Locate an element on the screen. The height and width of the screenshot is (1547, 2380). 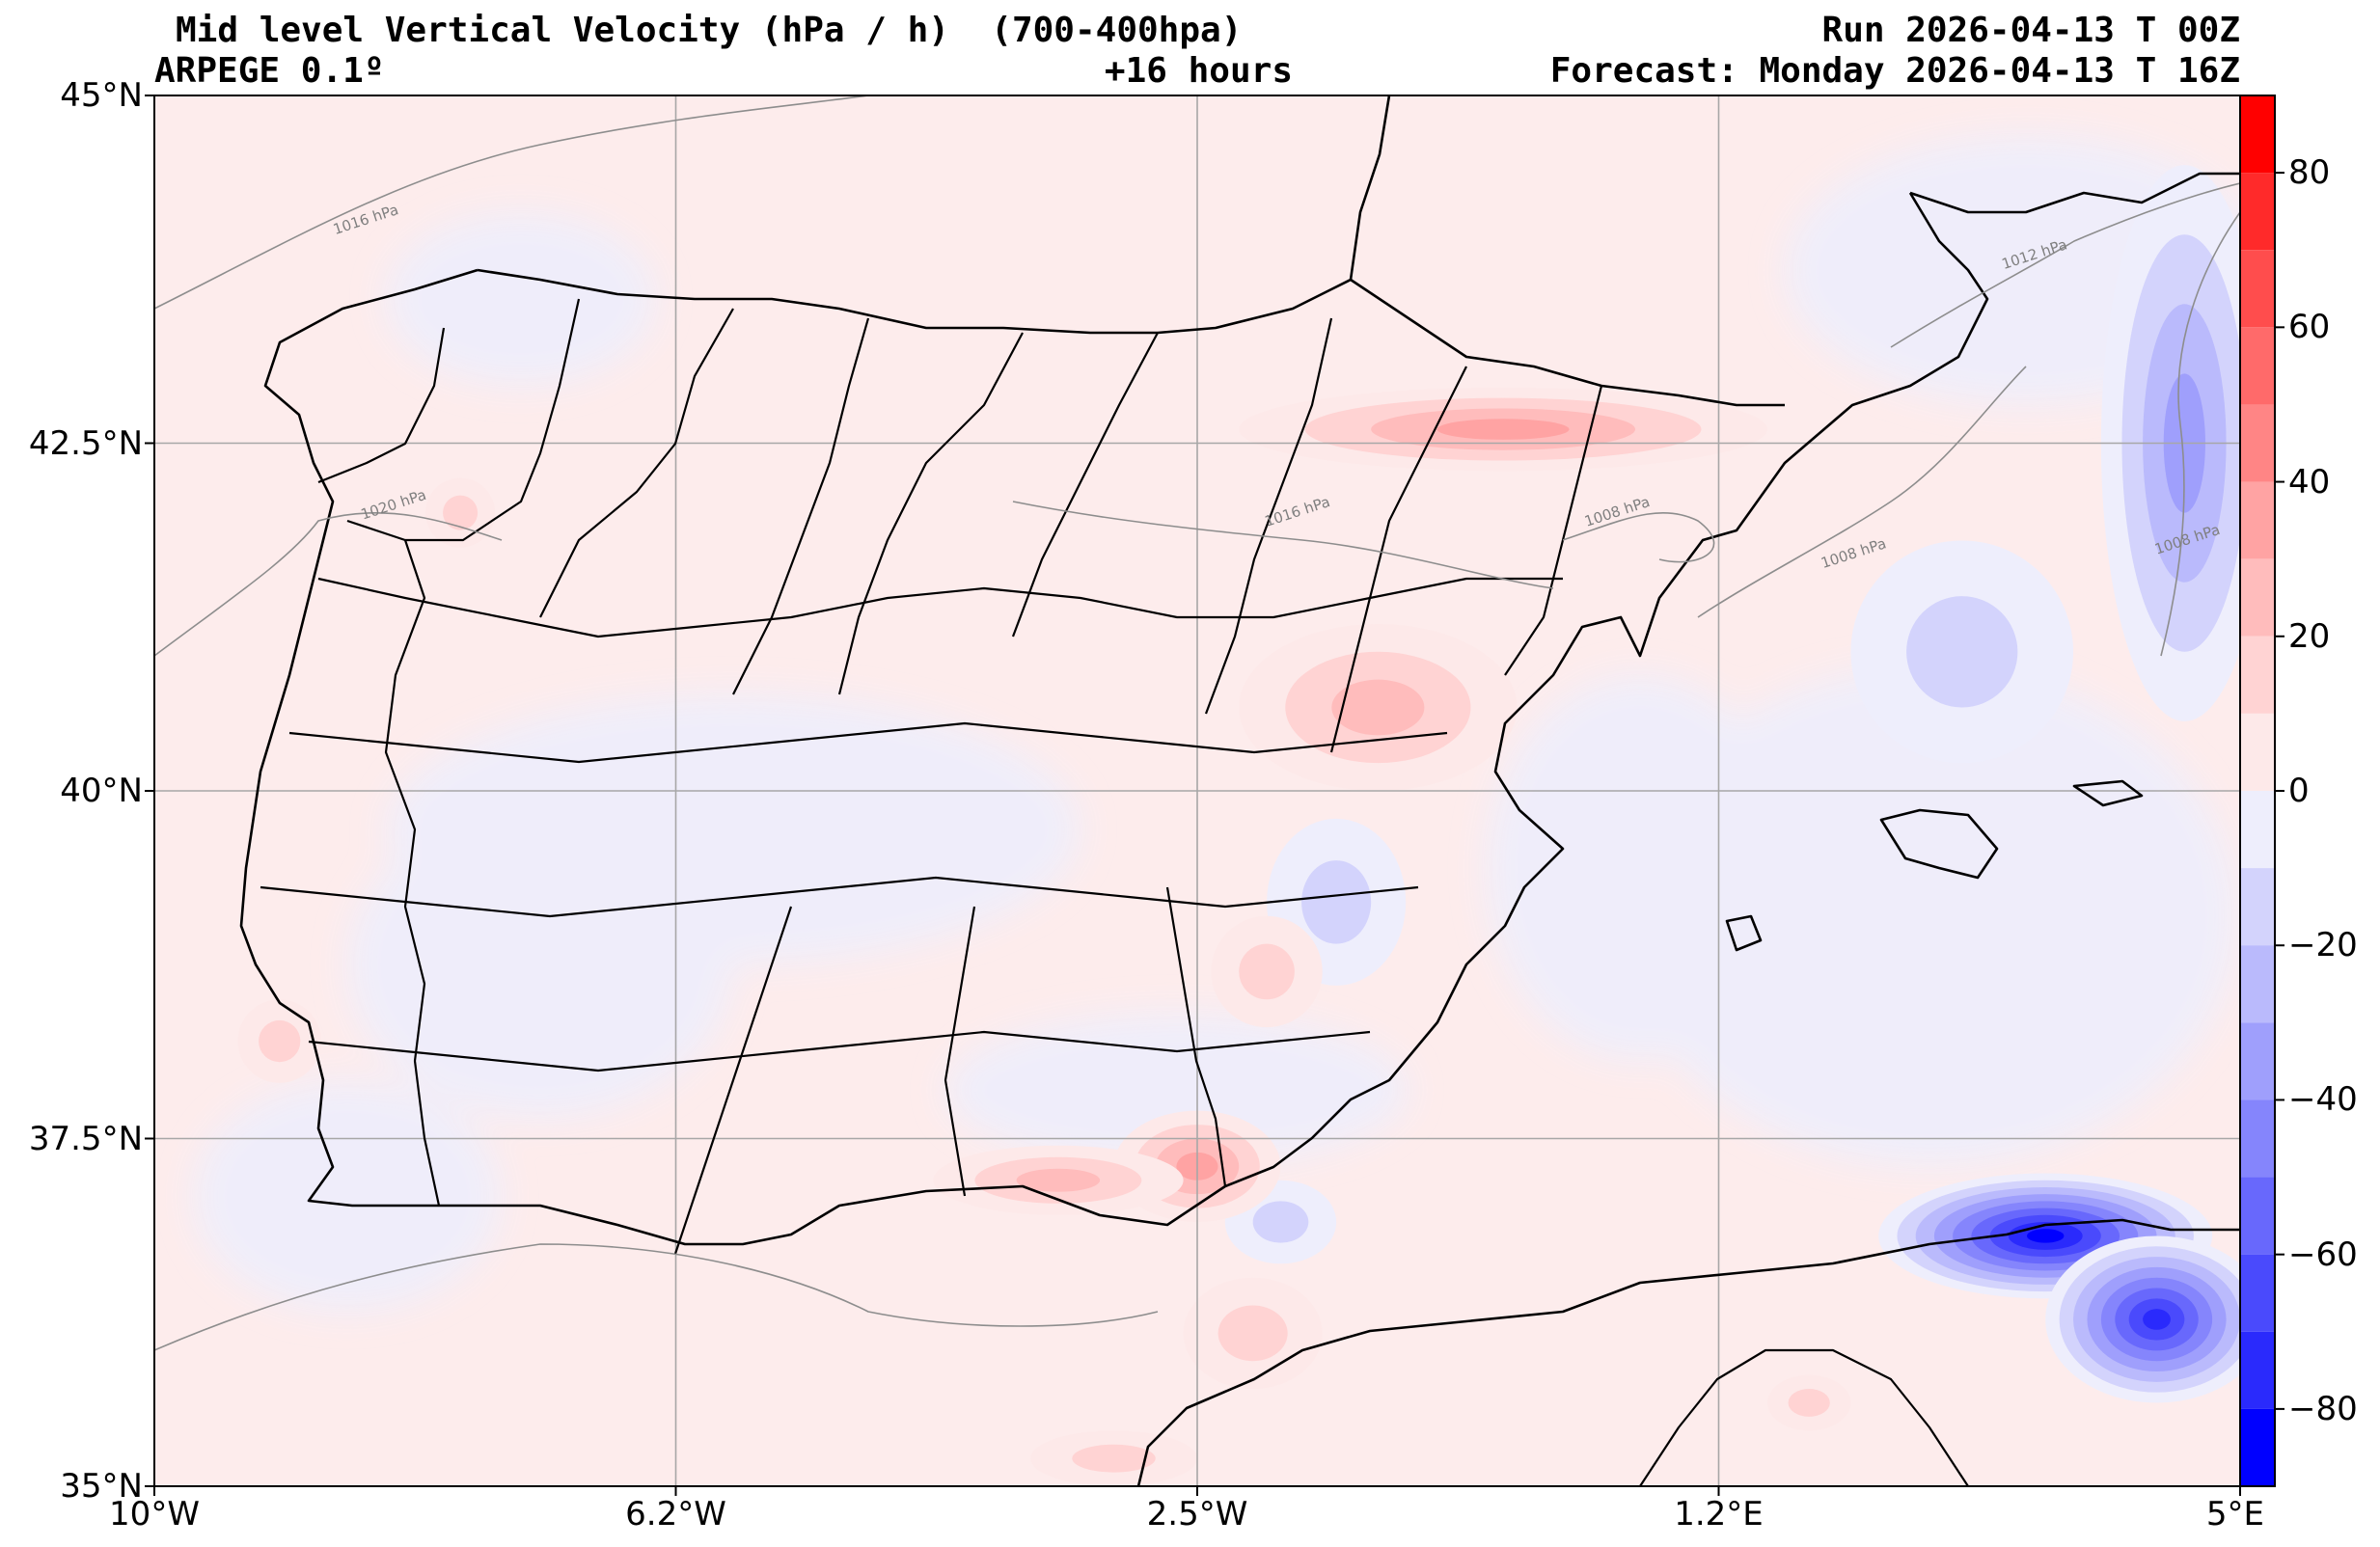
colorbar-tick-label: 80 is located at coordinates (2310, 173).